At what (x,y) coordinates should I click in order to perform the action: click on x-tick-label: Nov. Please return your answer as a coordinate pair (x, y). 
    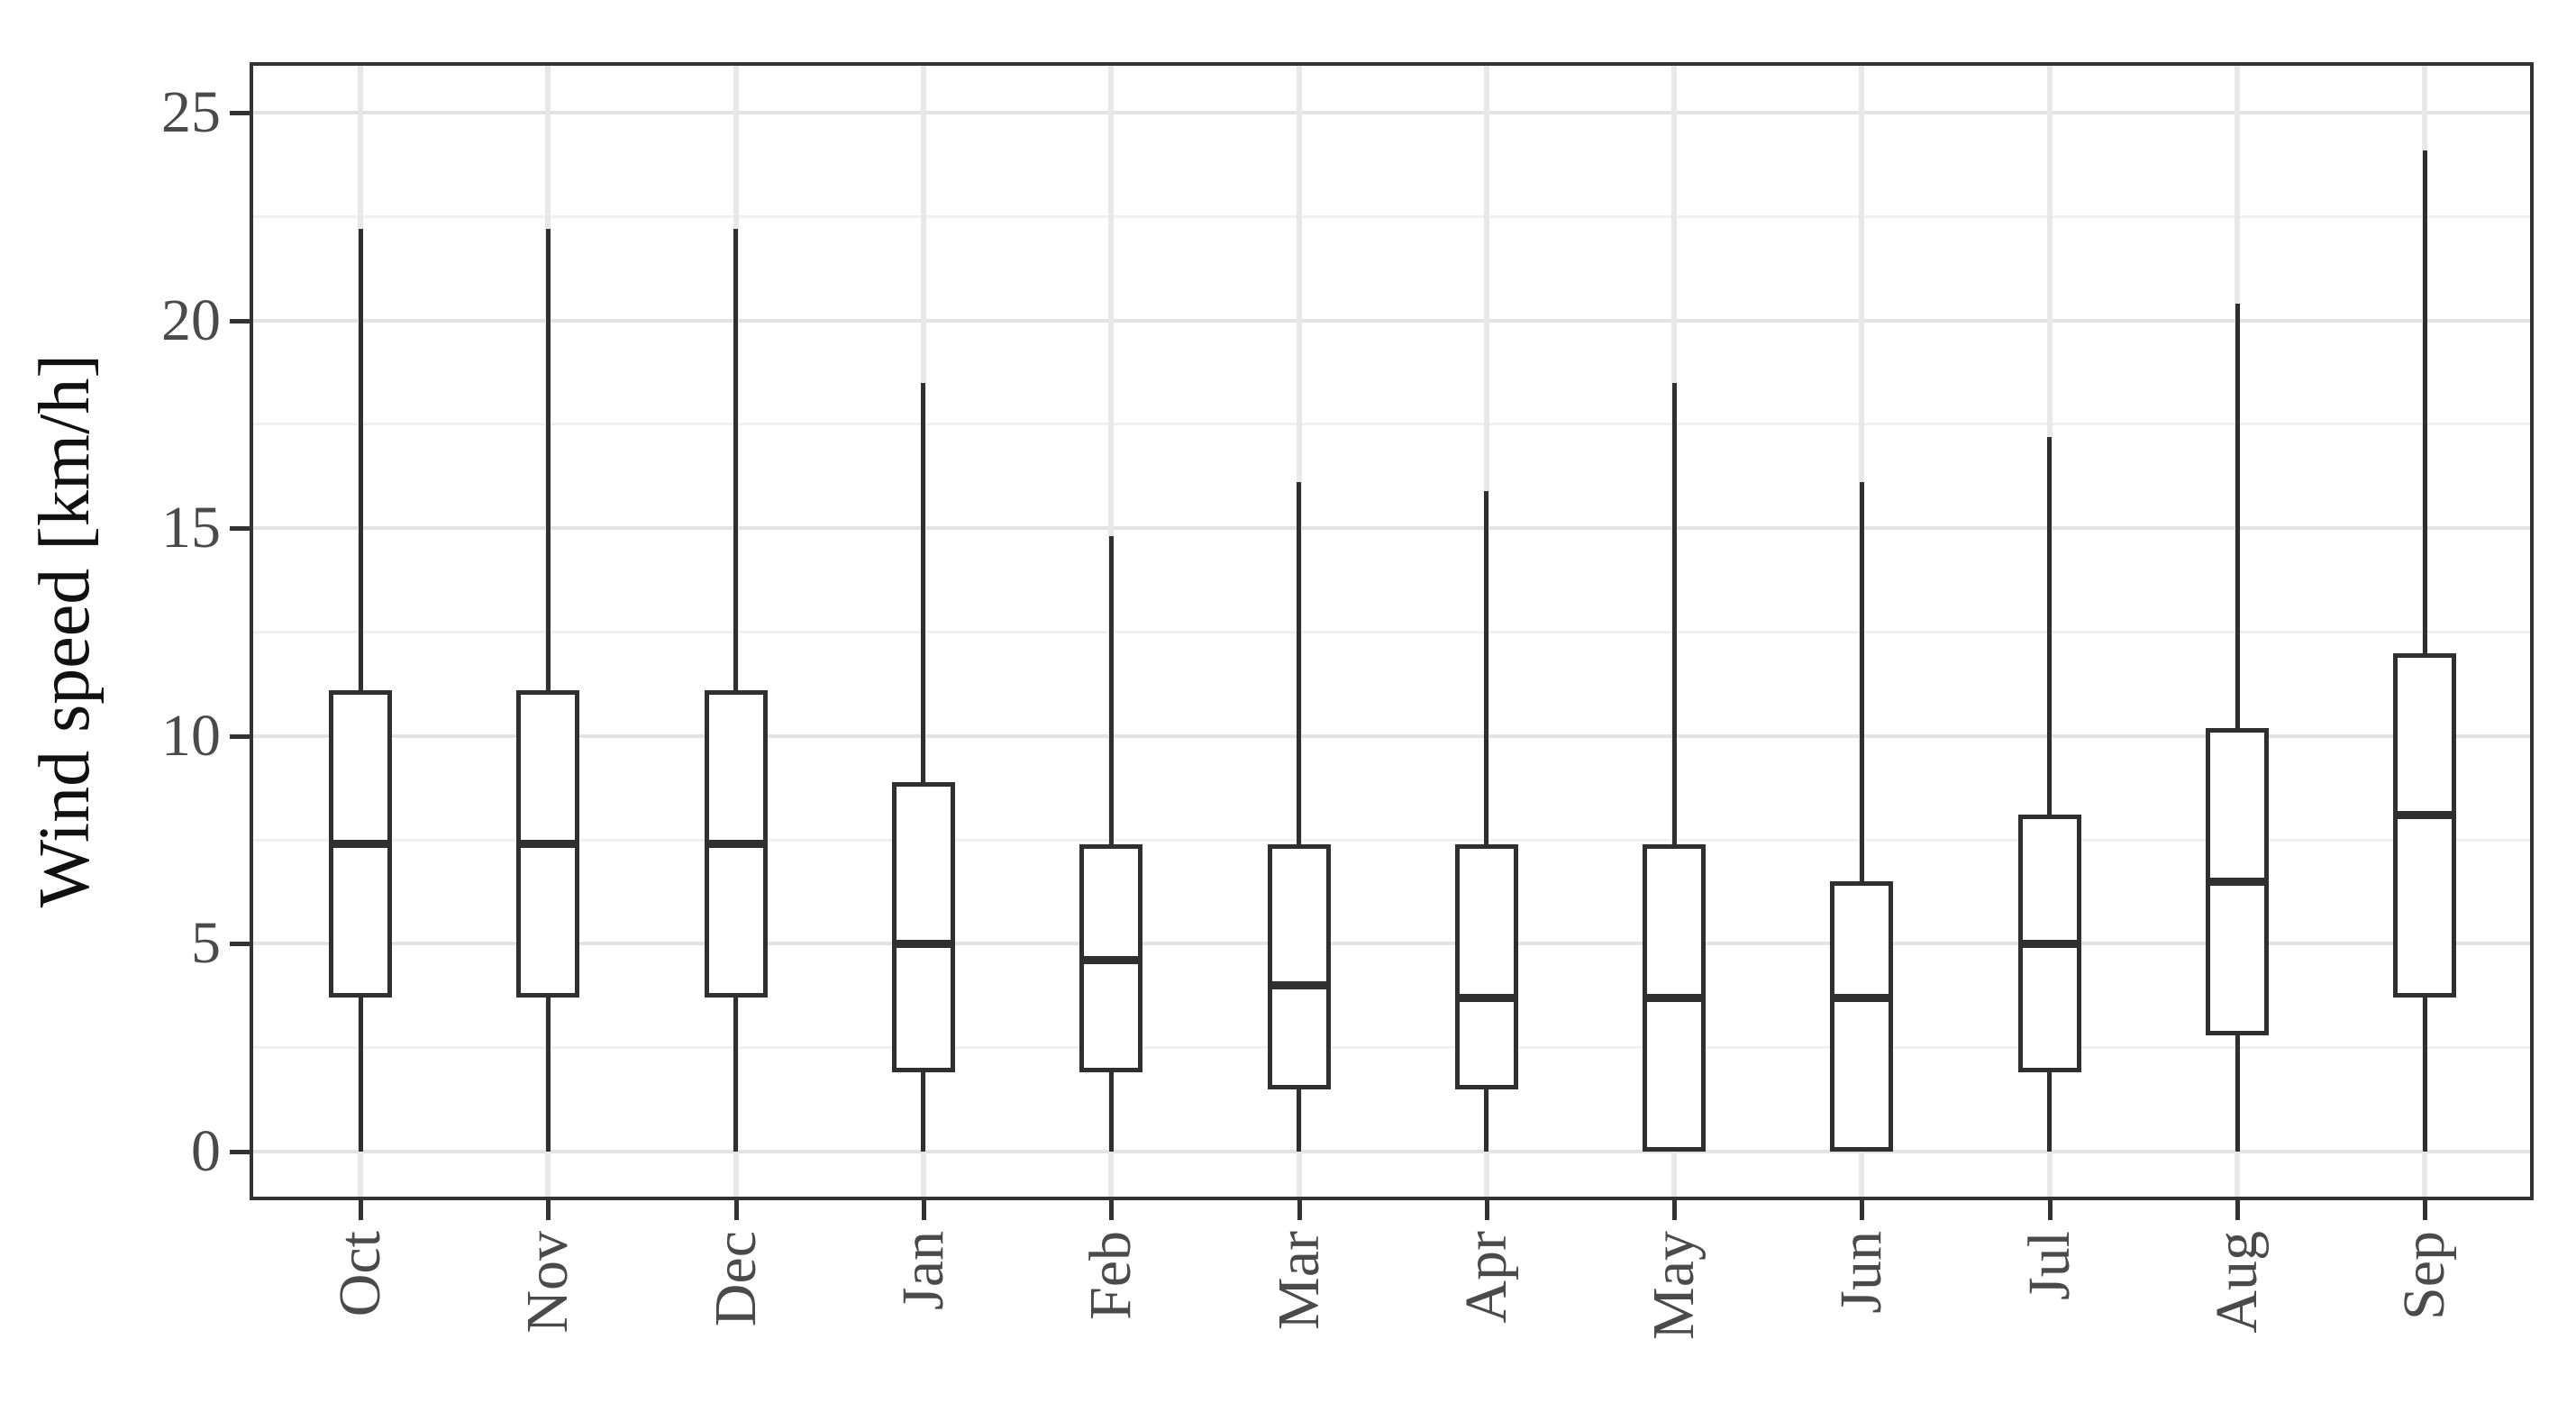
    Looking at the image, I should click on (547, 1283).